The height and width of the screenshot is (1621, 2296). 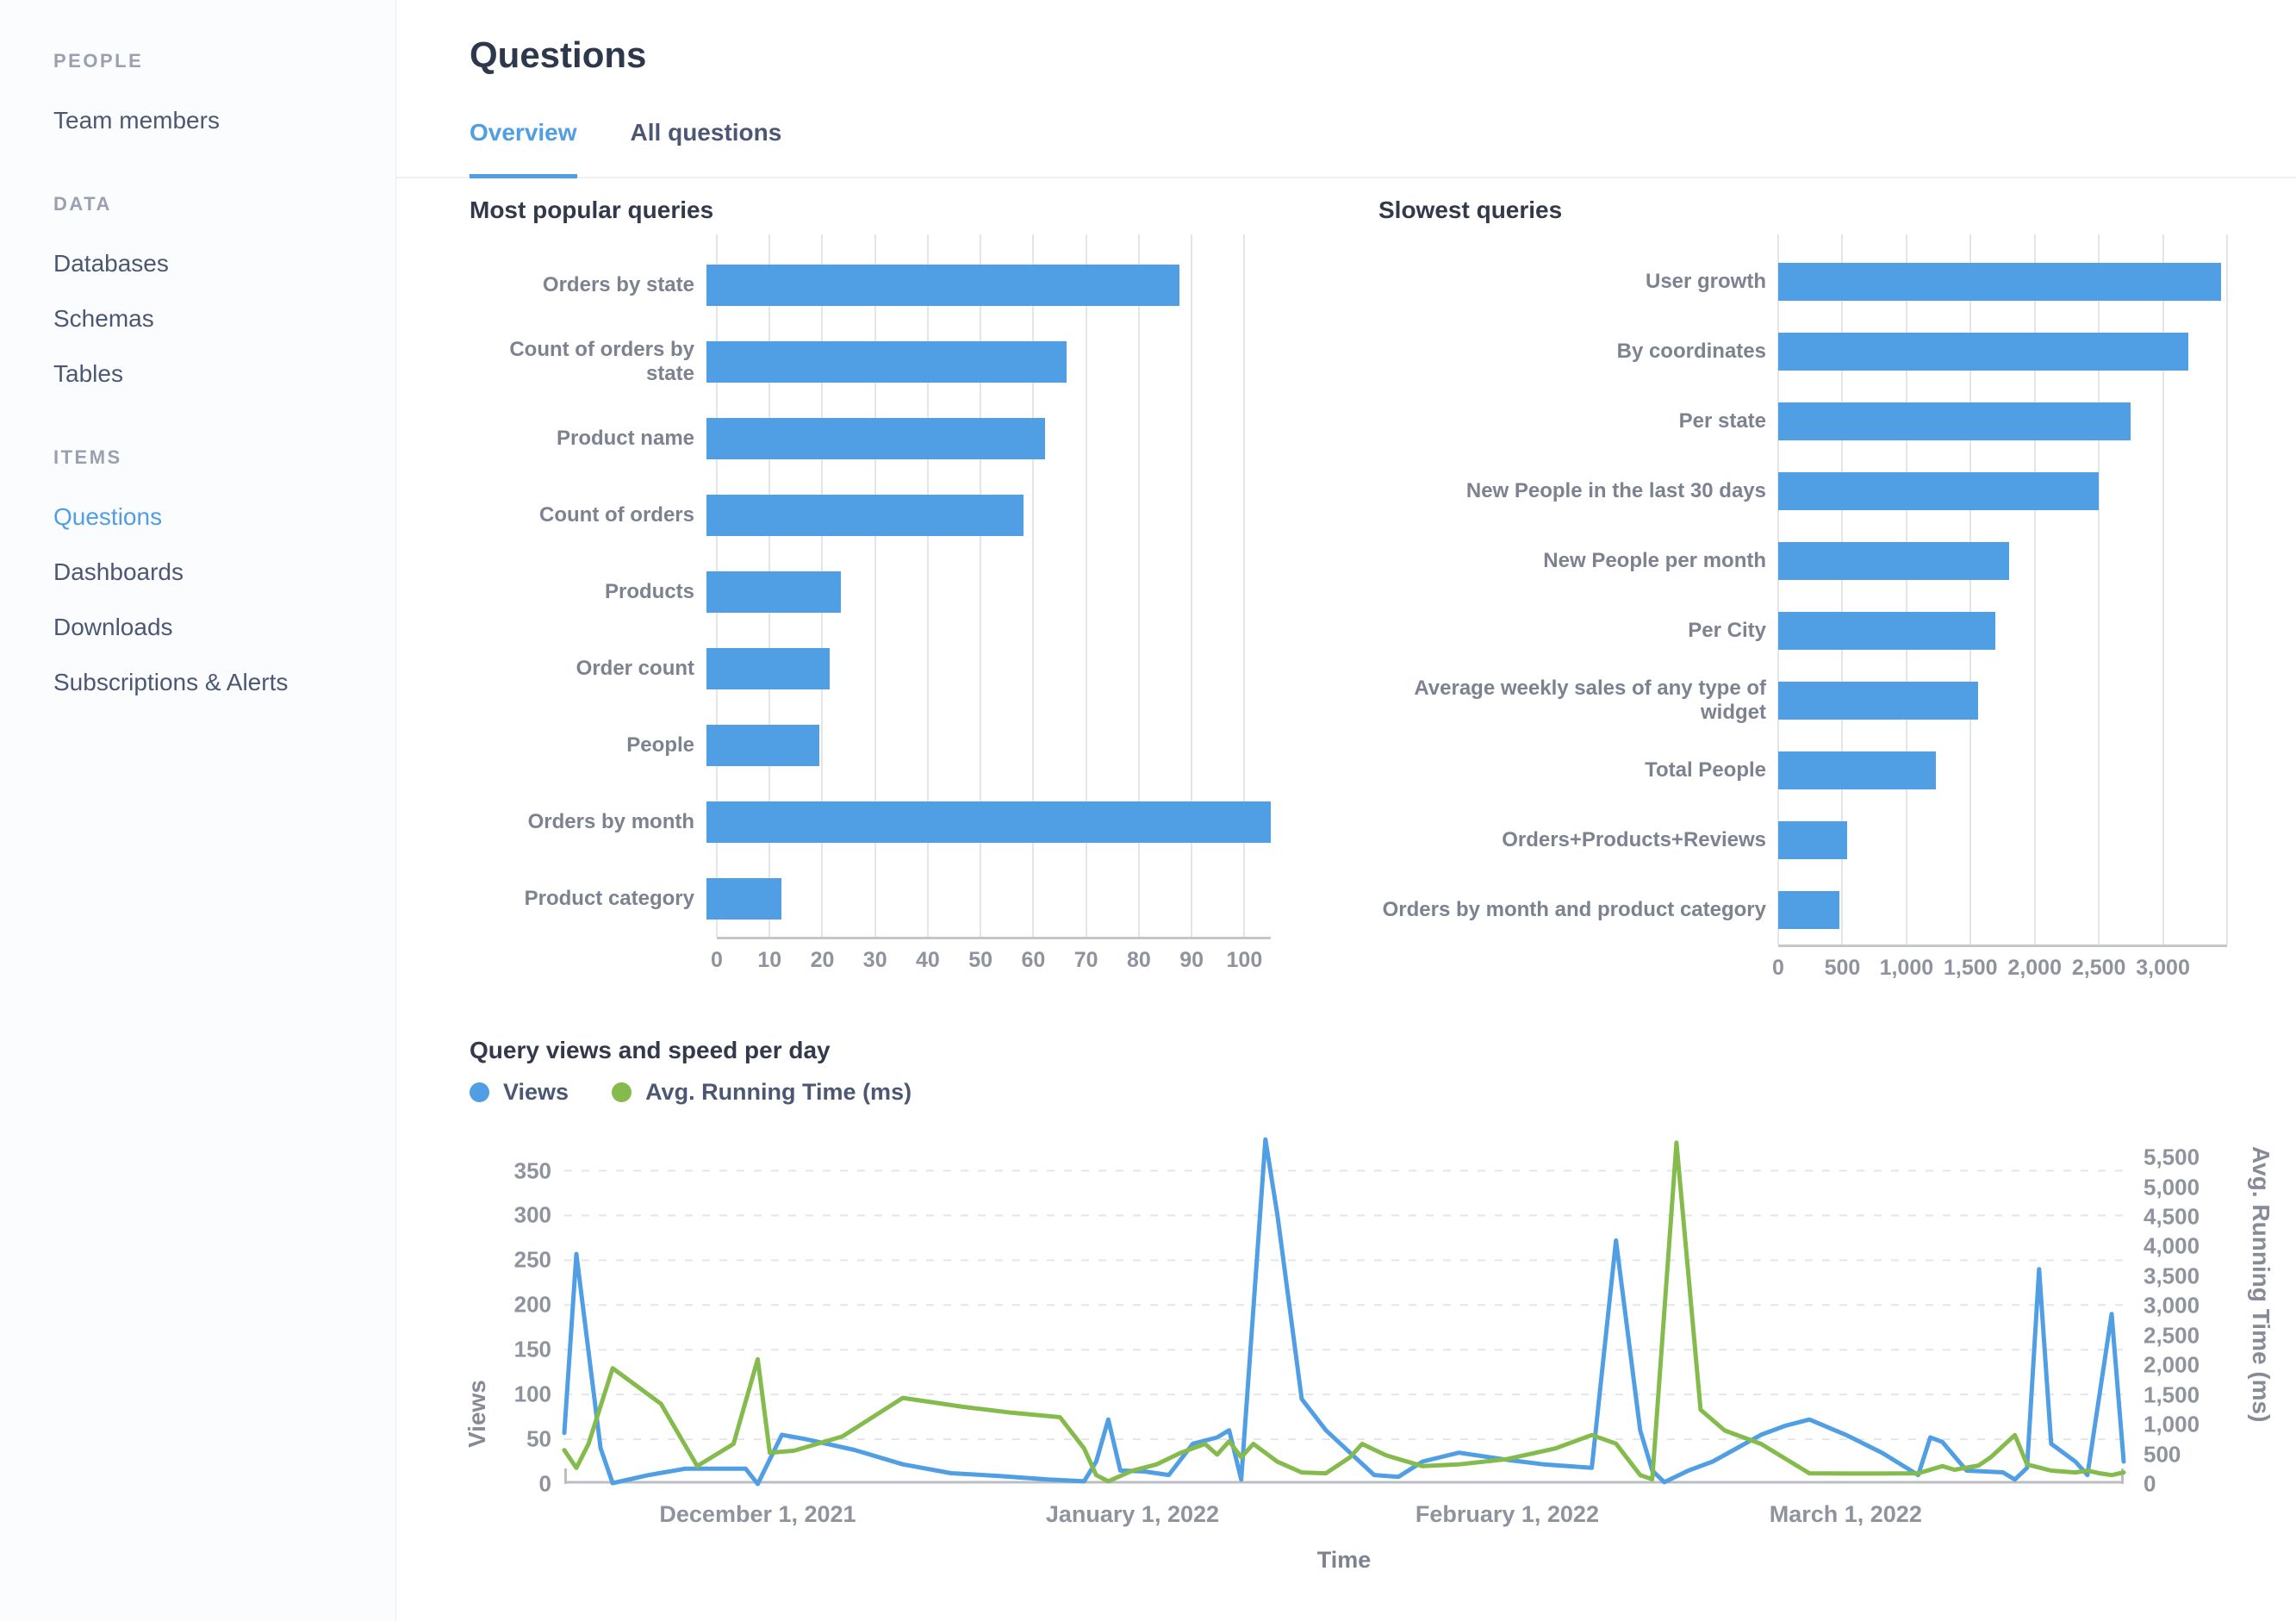 What do you see at coordinates (1471, 209) in the screenshot?
I see `chart-title: Slowest queries` at bounding box center [1471, 209].